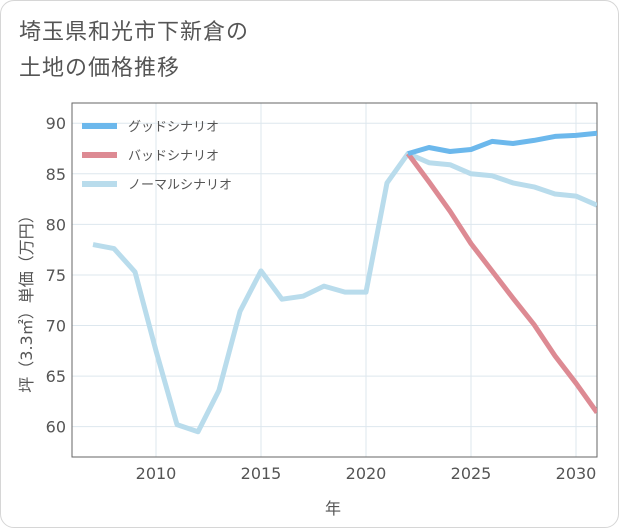 The height and width of the screenshot is (530, 621). I want to click on x-tick-label-2025: 2025, so click(471, 473).